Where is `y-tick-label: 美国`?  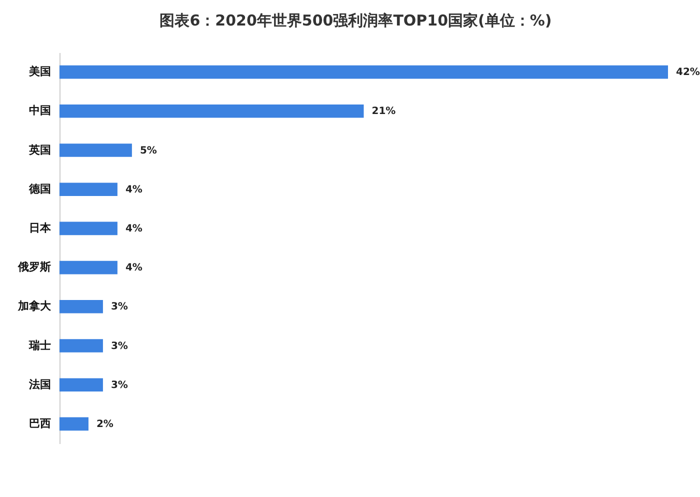
y-tick-label: 美国 is located at coordinates (39, 71).